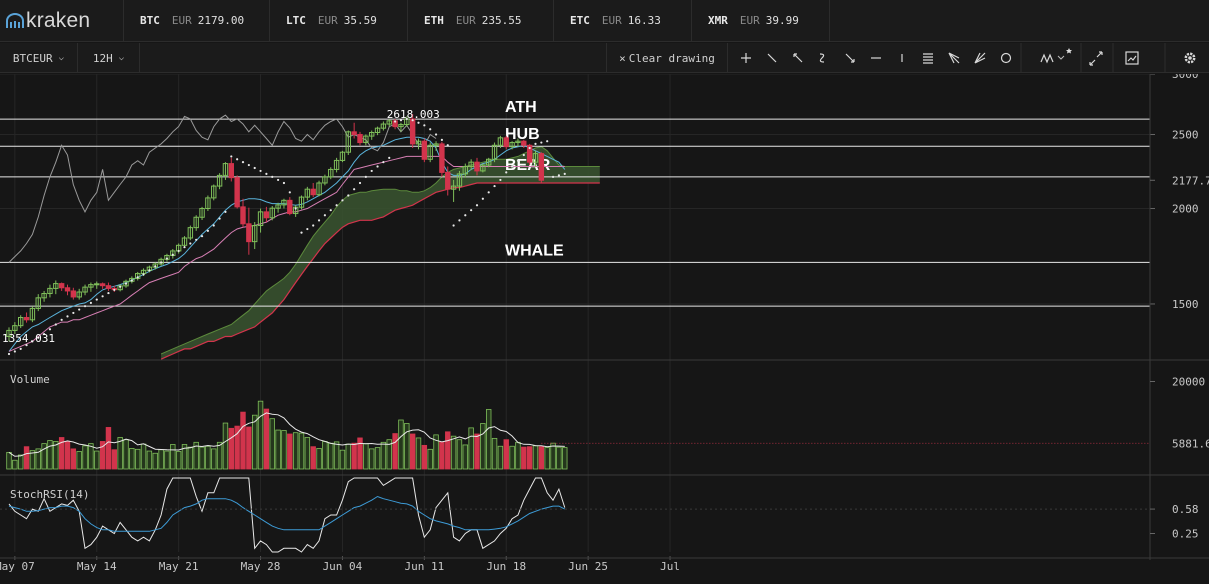 This screenshot has height=584, width=1209. Describe the element at coordinates (39, 58) in the screenshot. I see `pair-dropdown: BTCEUR ⌵` at that location.